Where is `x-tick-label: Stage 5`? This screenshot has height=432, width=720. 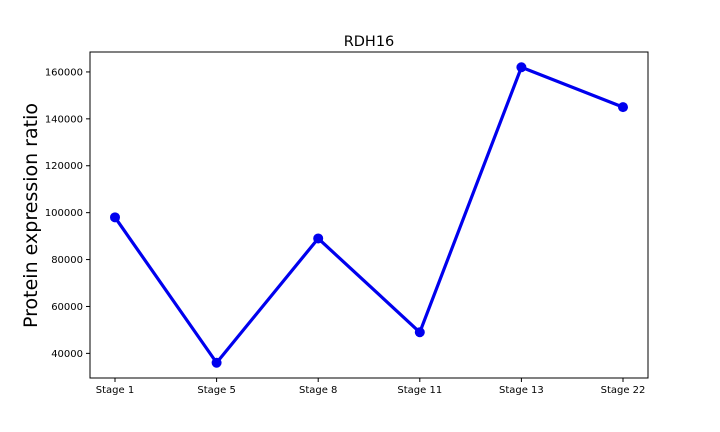 x-tick-label: Stage 5 is located at coordinates (216, 390).